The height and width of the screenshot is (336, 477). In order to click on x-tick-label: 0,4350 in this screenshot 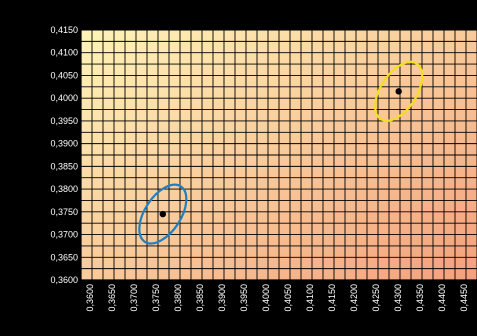, I will do `click(420, 298)`.